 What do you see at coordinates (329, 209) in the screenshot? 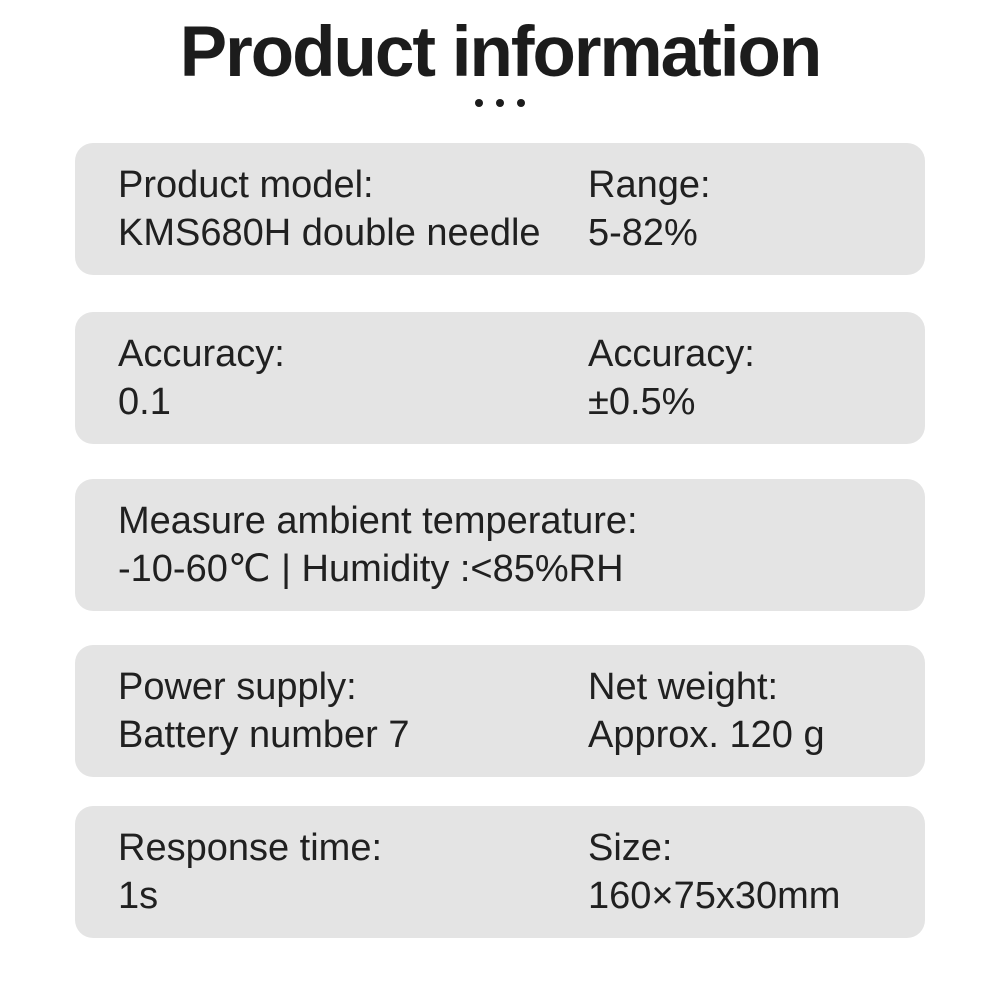
I see `spec-col: Product model: KMS680H double needle` at bounding box center [329, 209].